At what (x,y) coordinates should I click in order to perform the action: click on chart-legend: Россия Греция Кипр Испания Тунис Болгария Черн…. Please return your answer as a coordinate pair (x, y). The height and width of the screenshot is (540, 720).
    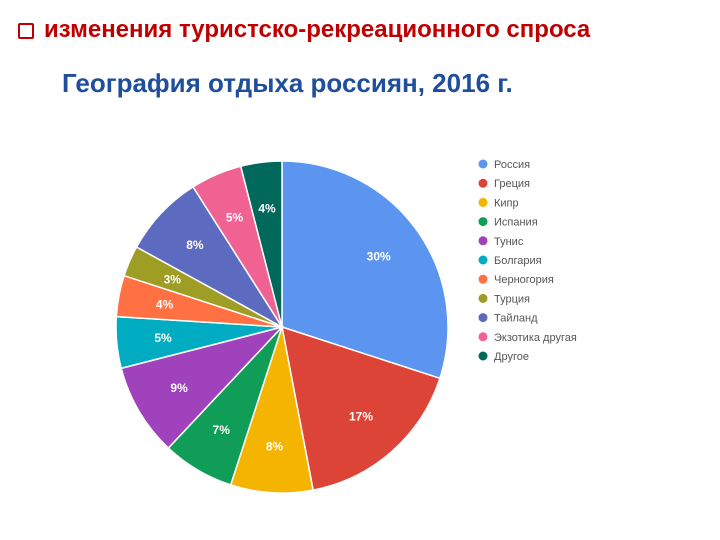
    Looking at the image, I should click on (527, 261).